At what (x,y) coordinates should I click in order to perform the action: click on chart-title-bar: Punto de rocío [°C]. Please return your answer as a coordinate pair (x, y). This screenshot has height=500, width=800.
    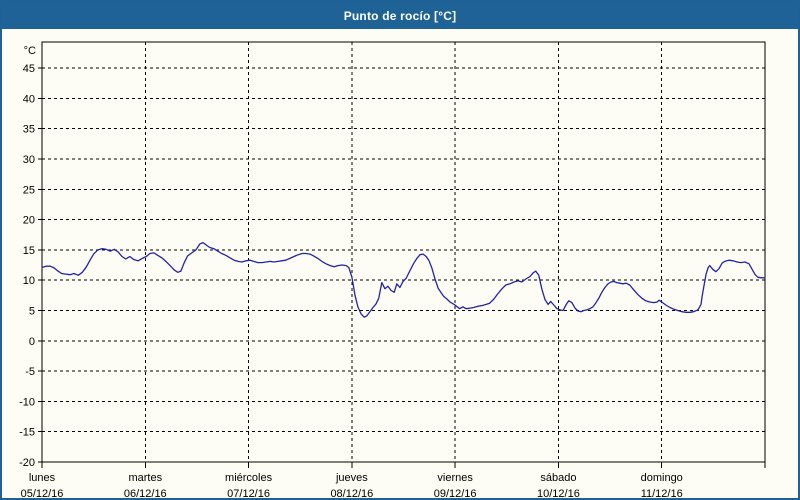
    Looking at the image, I should click on (400, 15).